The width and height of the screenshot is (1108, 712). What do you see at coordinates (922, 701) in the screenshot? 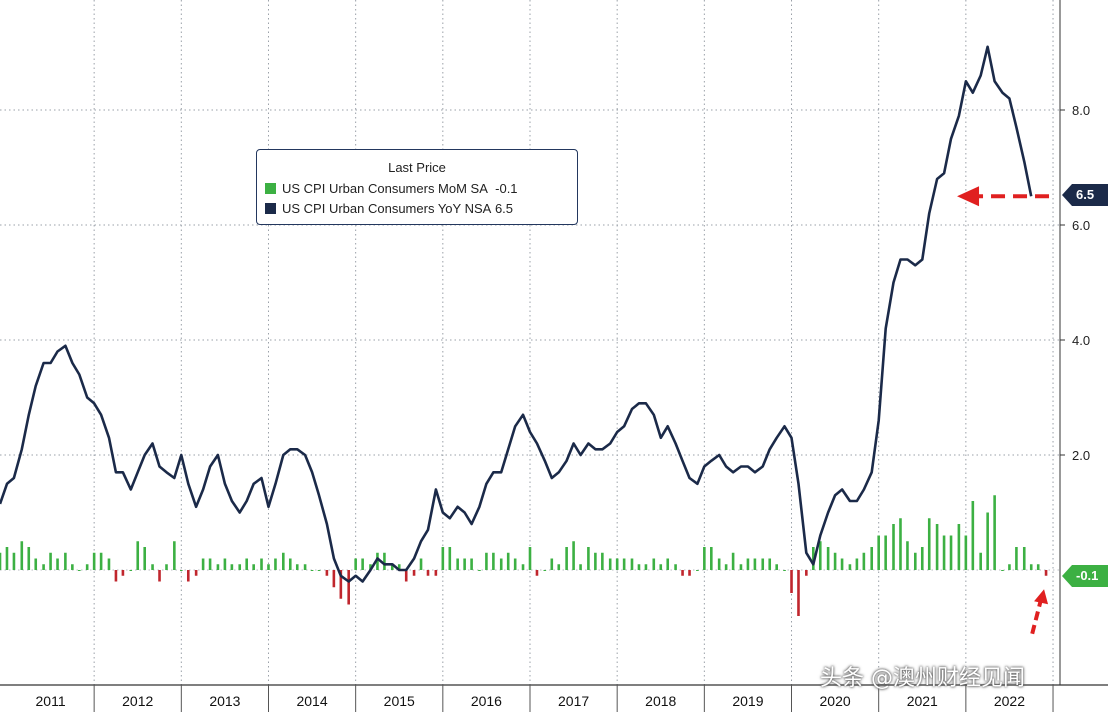
I see `x-tick-label: 2021` at bounding box center [922, 701].